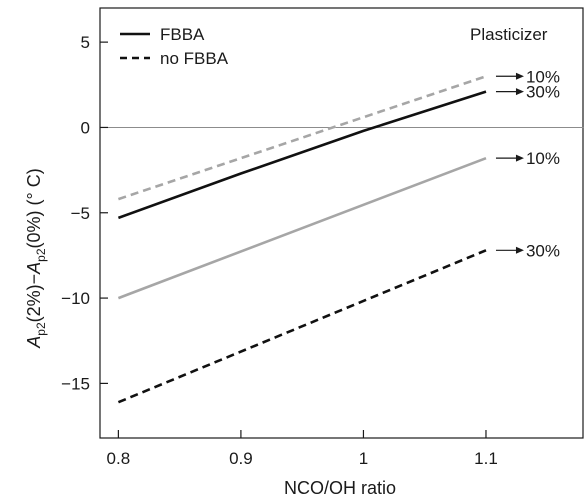 The width and height of the screenshot is (584, 500). What do you see at coordinates (75, 383) in the screenshot?
I see `y-tick-label: −15` at bounding box center [75, 383].